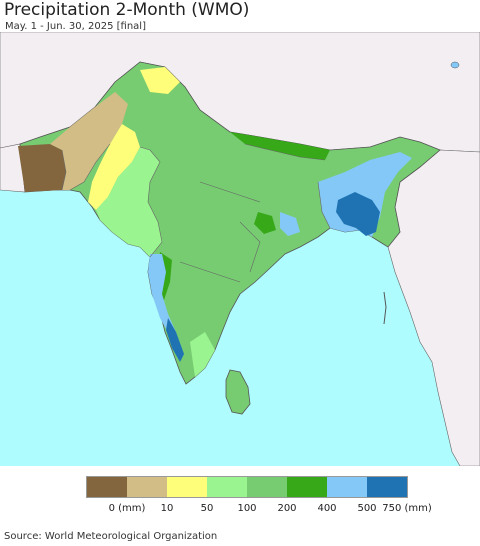 The width and height of the screenshot is (480, 546). Describe the element at coordinates (114, 167) in the screenshot. I see `dry-region-yellow` at that location.